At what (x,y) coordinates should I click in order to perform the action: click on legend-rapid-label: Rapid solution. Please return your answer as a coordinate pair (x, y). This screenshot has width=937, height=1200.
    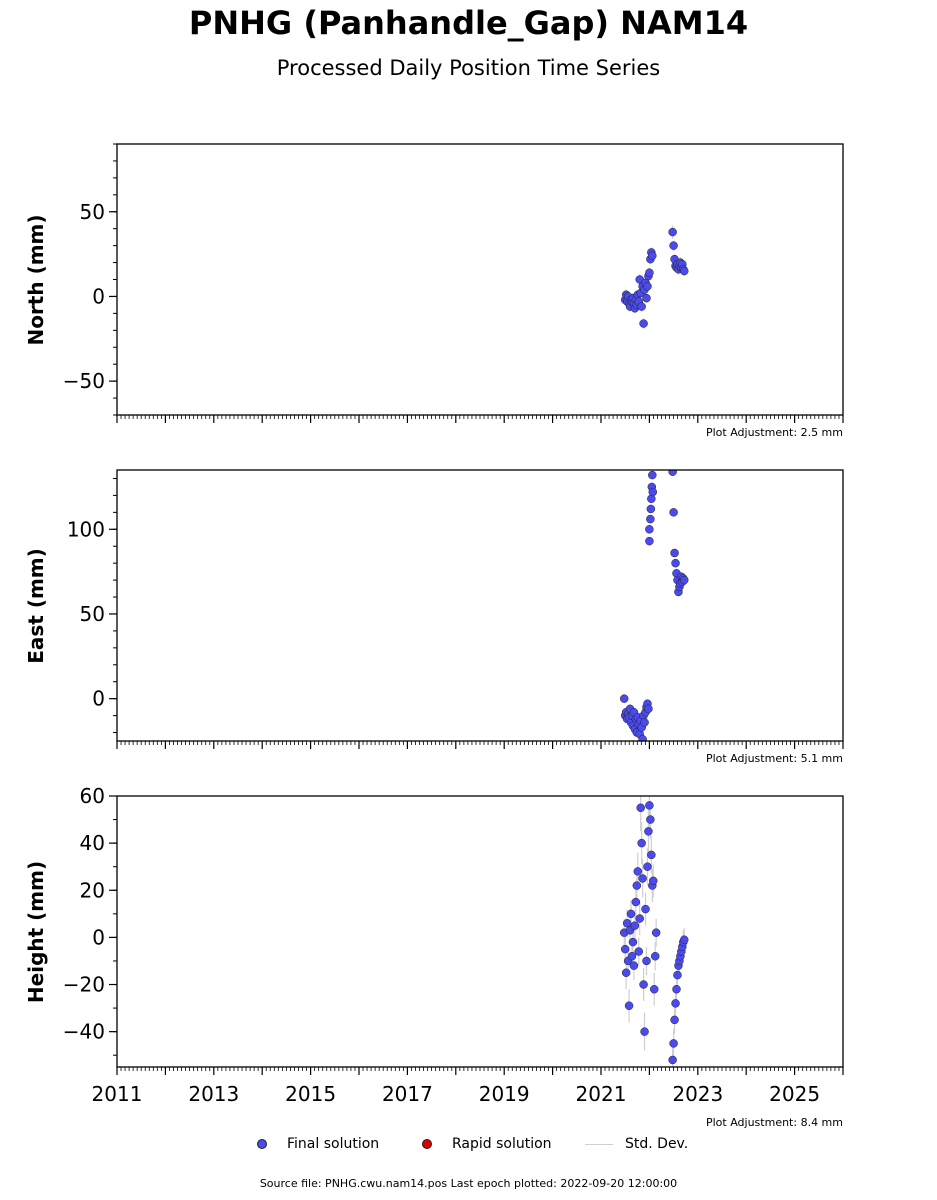
    Looking at the image, I should click on (502, 1144).